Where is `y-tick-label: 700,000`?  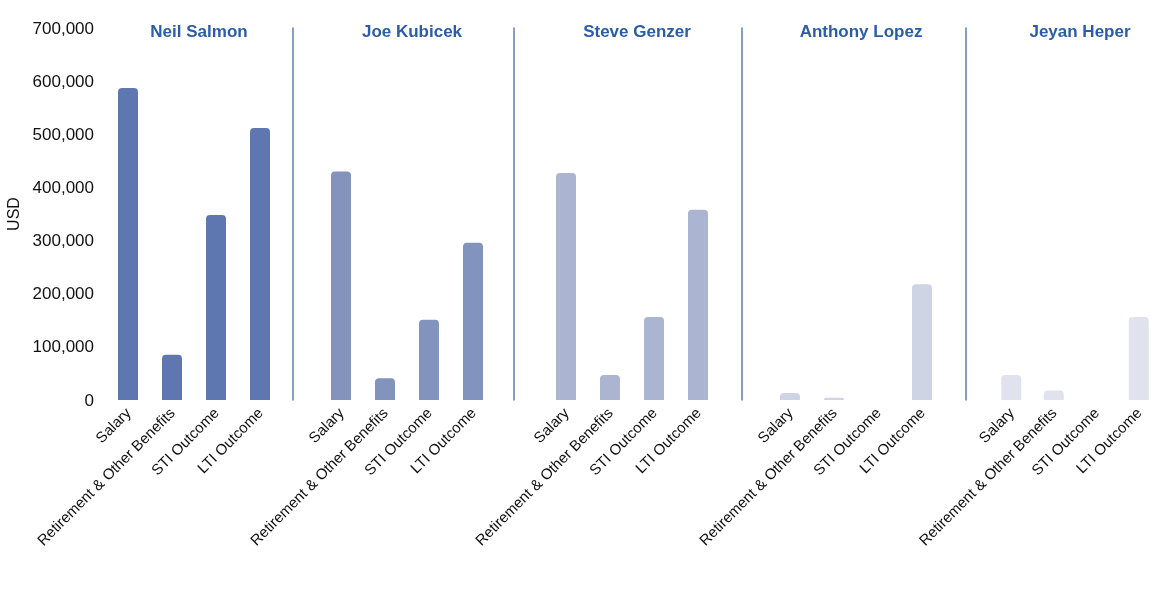 y-tick-label: 700,000 is located at coordinates (63, 28).